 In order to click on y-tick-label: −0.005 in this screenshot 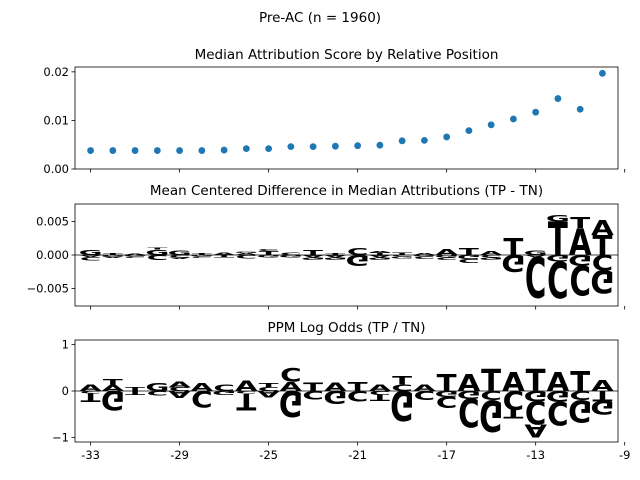, I will do `click(47, 289)`.